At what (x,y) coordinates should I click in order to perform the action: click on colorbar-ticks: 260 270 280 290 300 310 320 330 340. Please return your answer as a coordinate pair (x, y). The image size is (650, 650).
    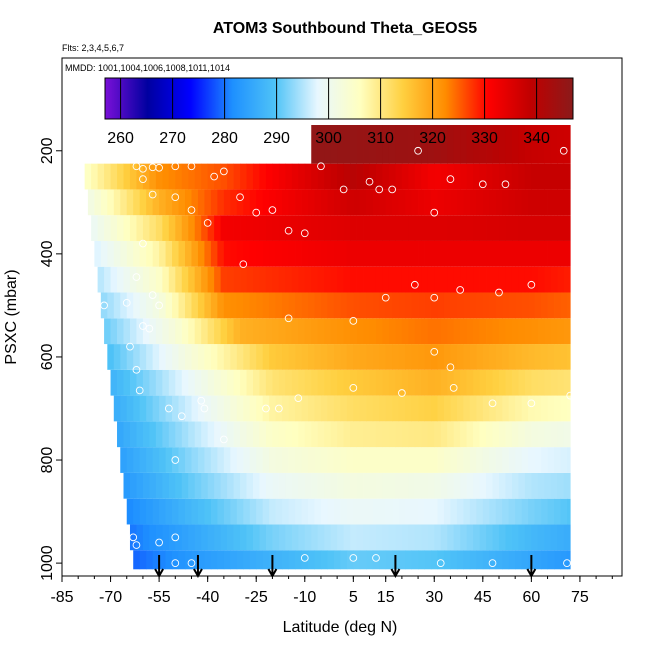
    Looking at the image, I should click on (328, 112).